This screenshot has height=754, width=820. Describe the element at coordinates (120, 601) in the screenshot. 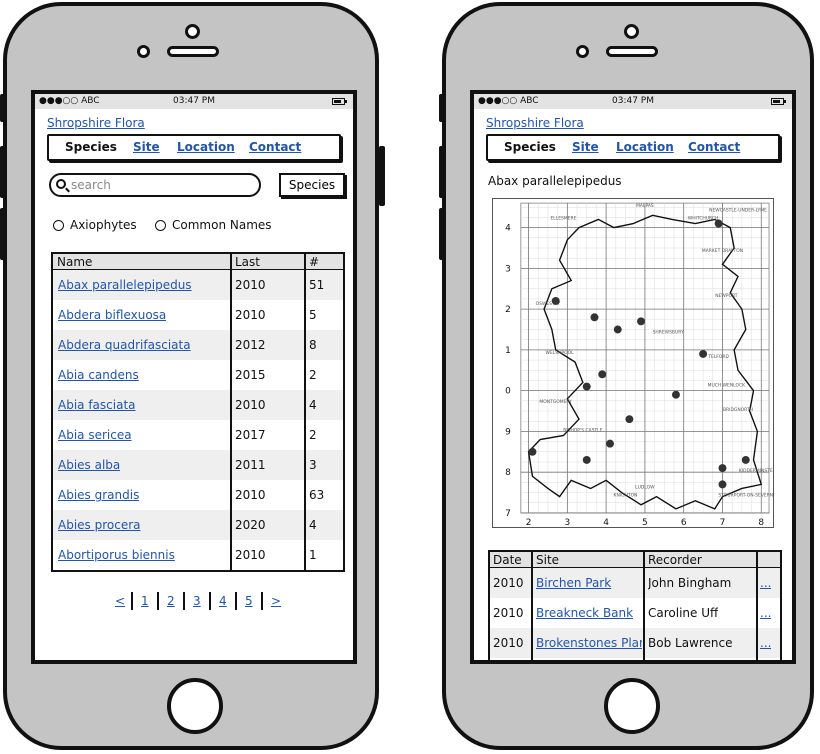

I see `page-prev-link: <` at that location.